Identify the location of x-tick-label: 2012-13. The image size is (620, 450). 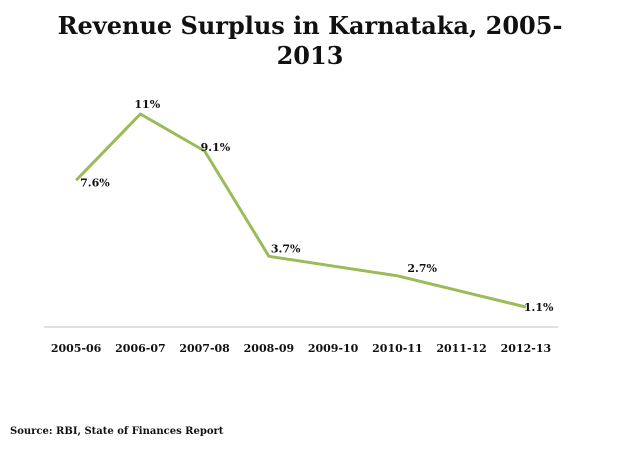
(526, 348).